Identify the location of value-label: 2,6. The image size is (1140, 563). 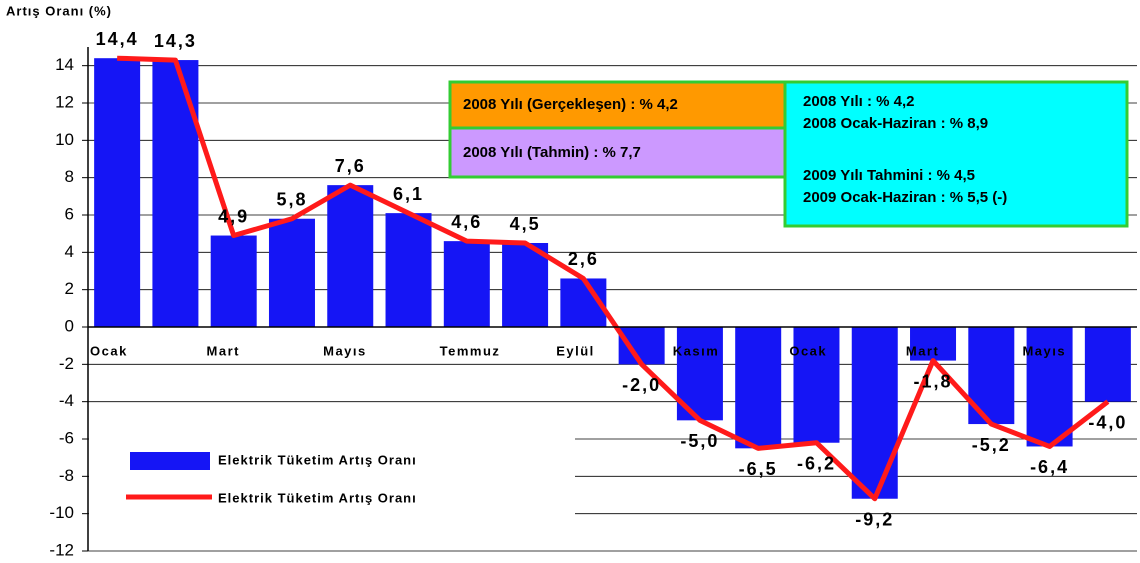
(583, 259).